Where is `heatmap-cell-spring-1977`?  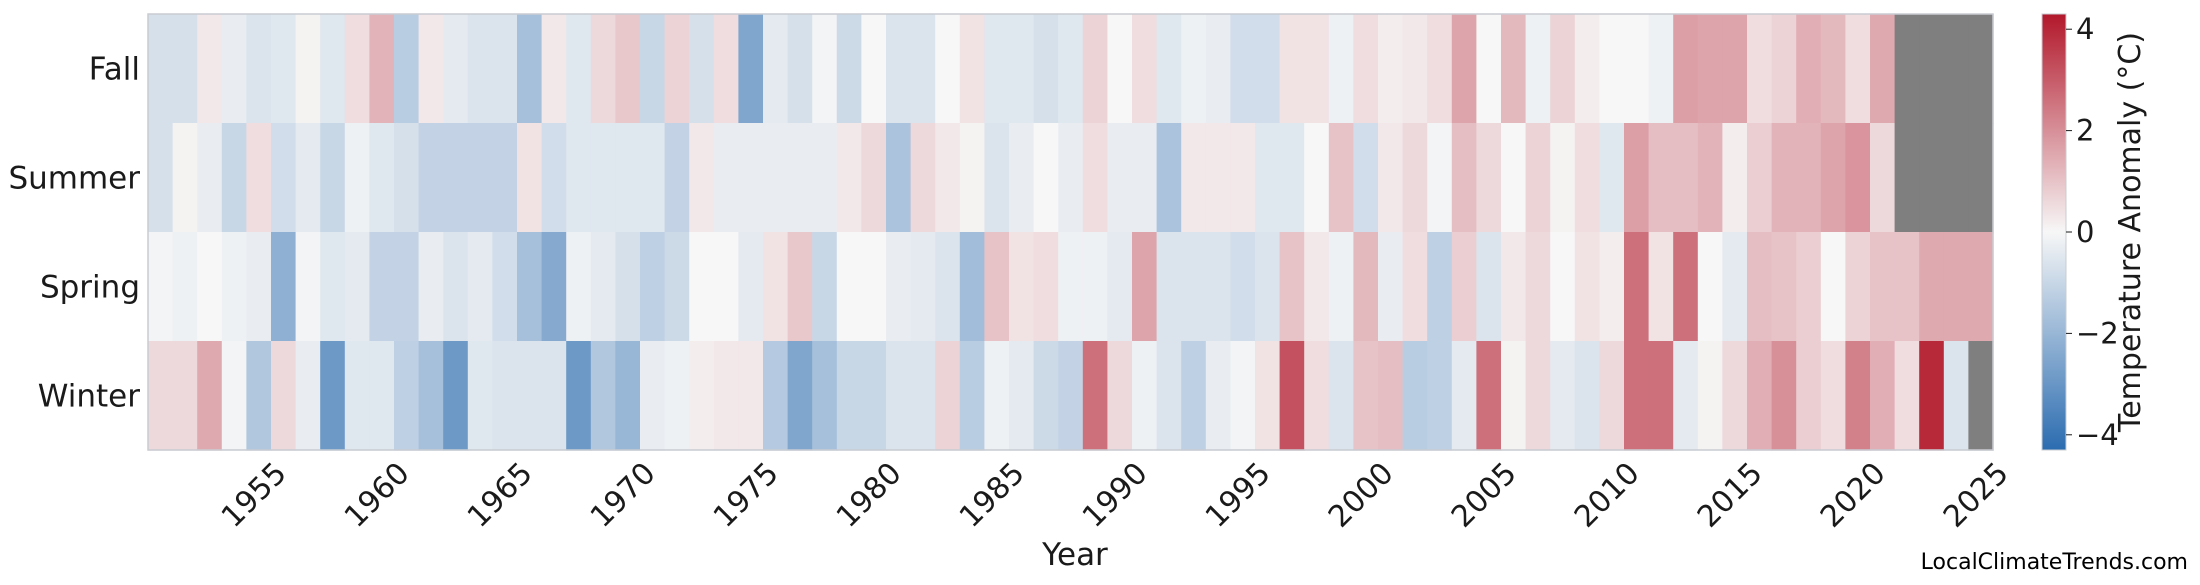 heatmap-cell-spring-1977 is located at coordinates (800, 287).